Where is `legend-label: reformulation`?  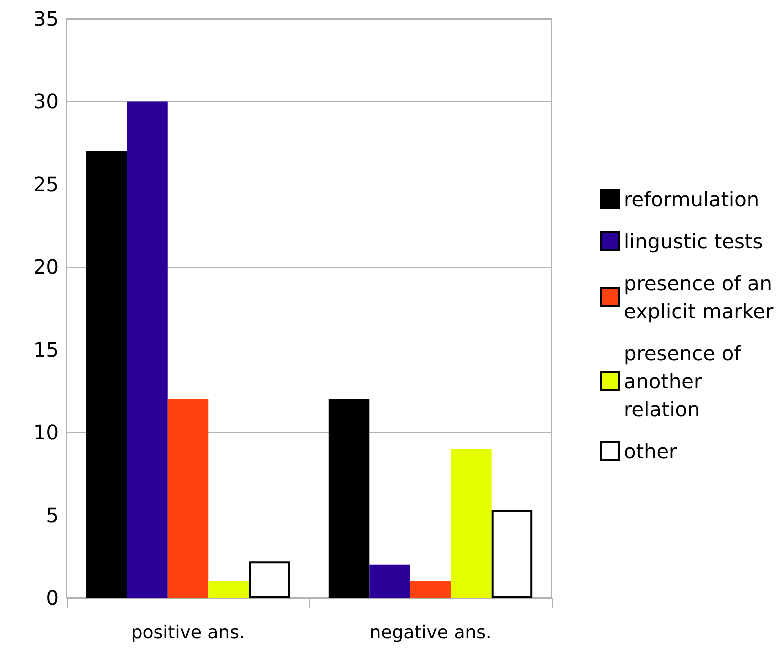
legend-label: reformulation is located at coordinates (692, 200).